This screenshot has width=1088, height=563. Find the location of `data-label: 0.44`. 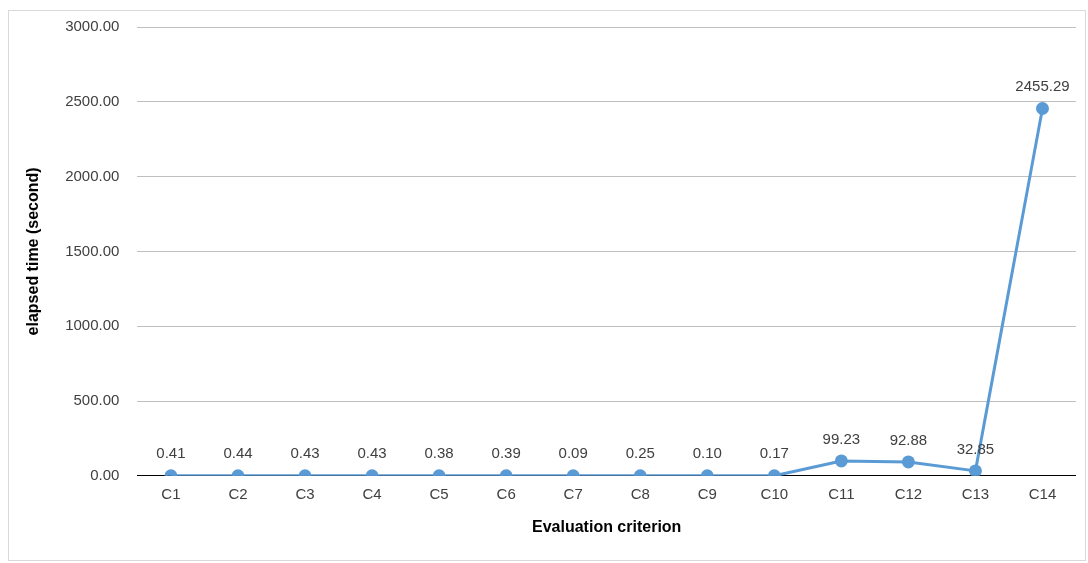

data-label: 0.44 is located at coordinates (238, 453).